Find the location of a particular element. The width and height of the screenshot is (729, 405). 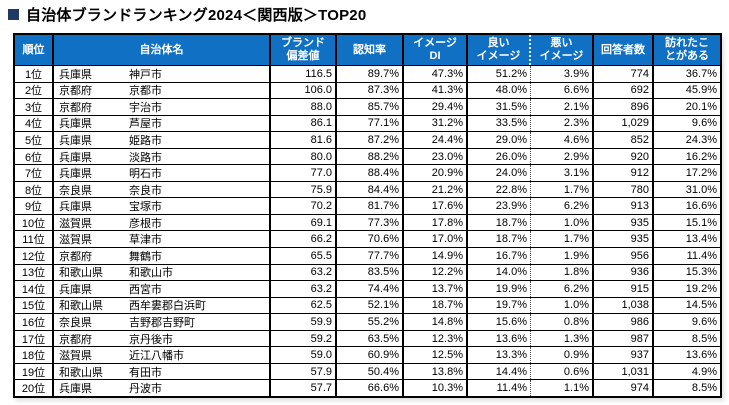

prefecture-label: 兵庫県 is located at coordinates (75, 174).